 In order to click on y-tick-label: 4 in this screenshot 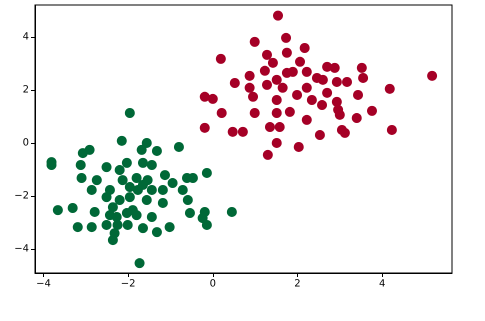, I will do `click(25, 36)`.